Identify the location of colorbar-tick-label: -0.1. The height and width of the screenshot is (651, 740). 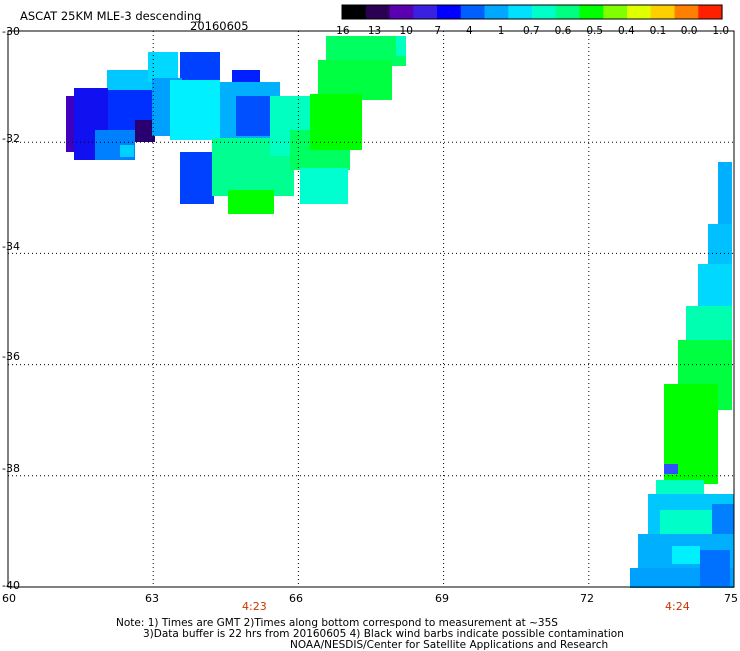
(656, 31).